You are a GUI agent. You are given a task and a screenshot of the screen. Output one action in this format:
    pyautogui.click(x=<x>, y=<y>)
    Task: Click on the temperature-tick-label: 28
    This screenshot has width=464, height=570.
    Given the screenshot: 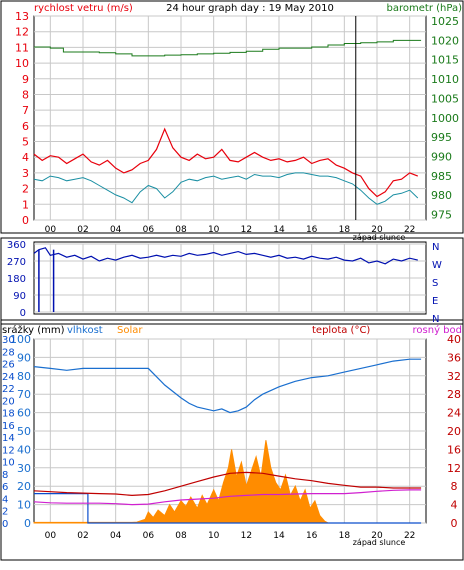 What is the action you would take?
    pyautogui.click(x=454, y=394)
    